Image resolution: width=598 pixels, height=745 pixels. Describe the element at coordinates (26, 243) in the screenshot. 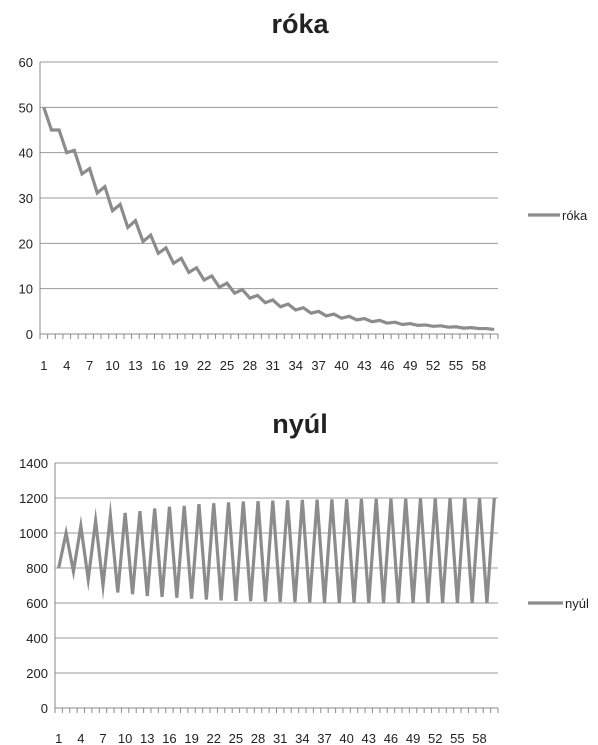

I see `y-tick-label: 20` at that location.